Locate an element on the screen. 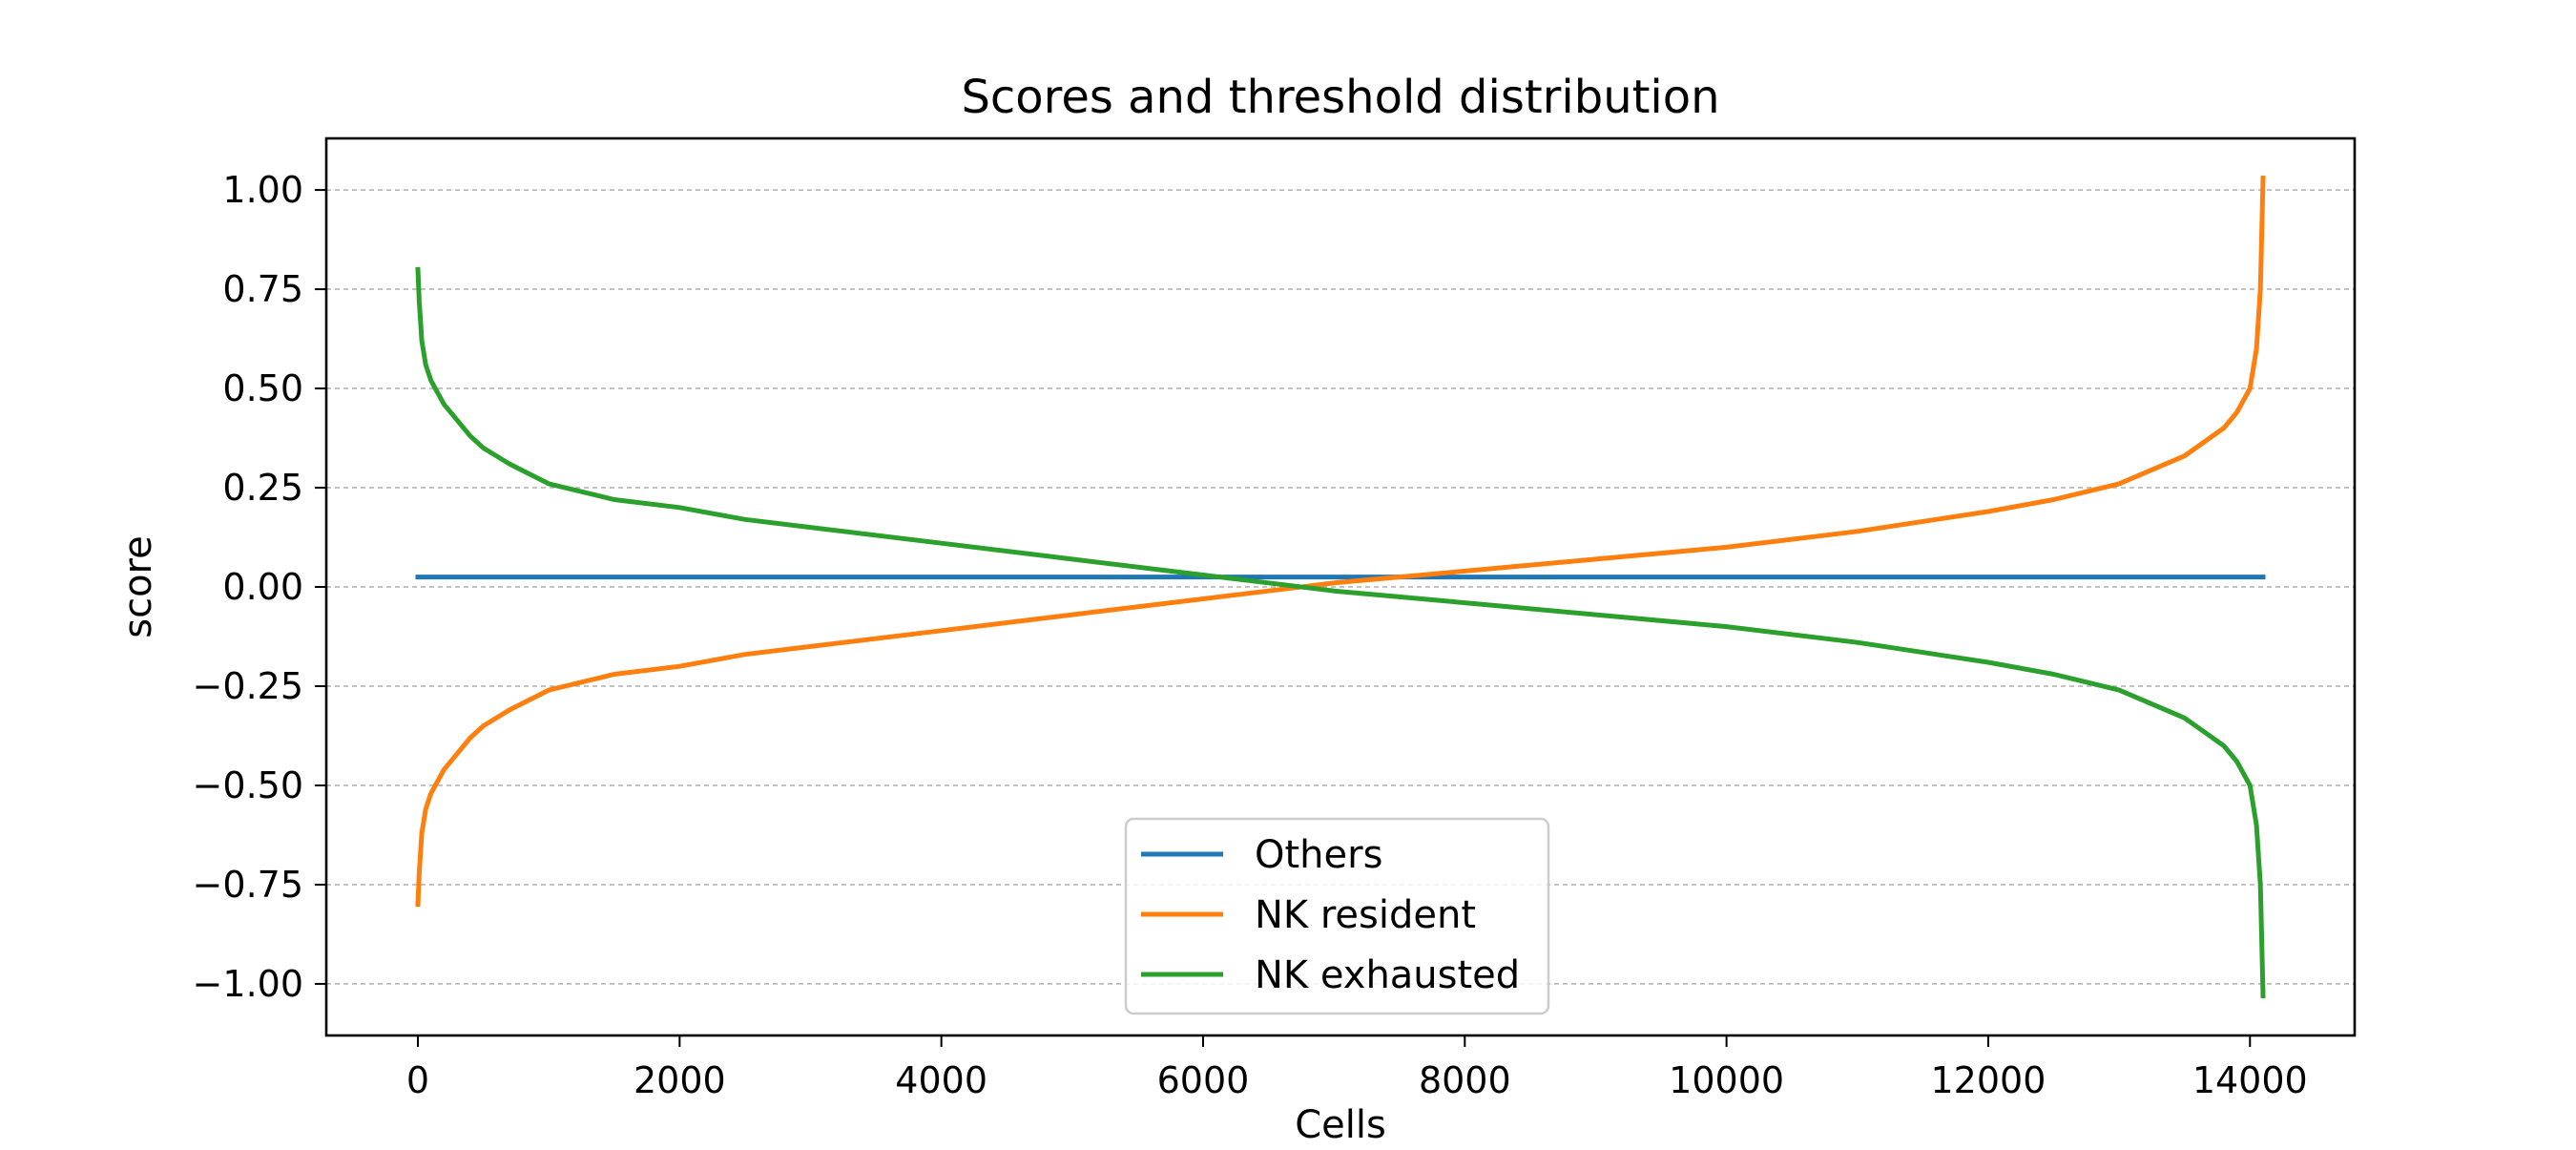  y-axis-ticks: 1.00 0.75 0.50 0.25 0.00 −0.25 −0.50 −0.75 −1.00 is located at coordinates (259, 587).